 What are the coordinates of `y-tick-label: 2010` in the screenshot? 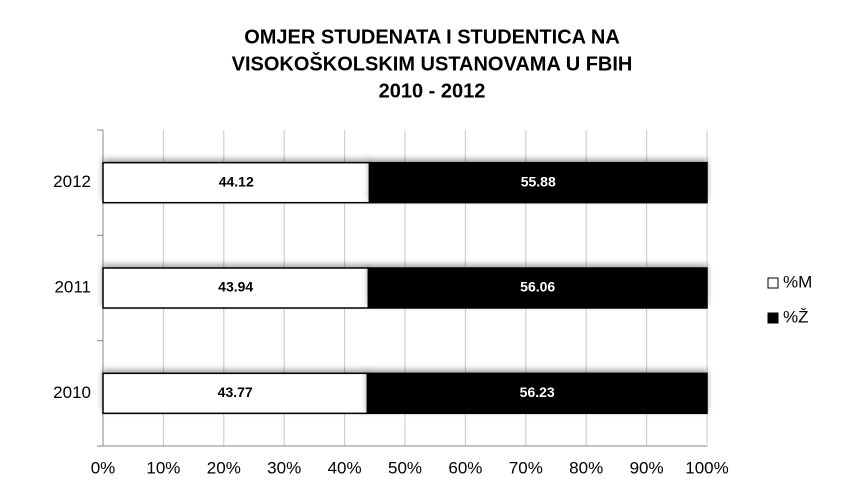 It's located at (72, 392).